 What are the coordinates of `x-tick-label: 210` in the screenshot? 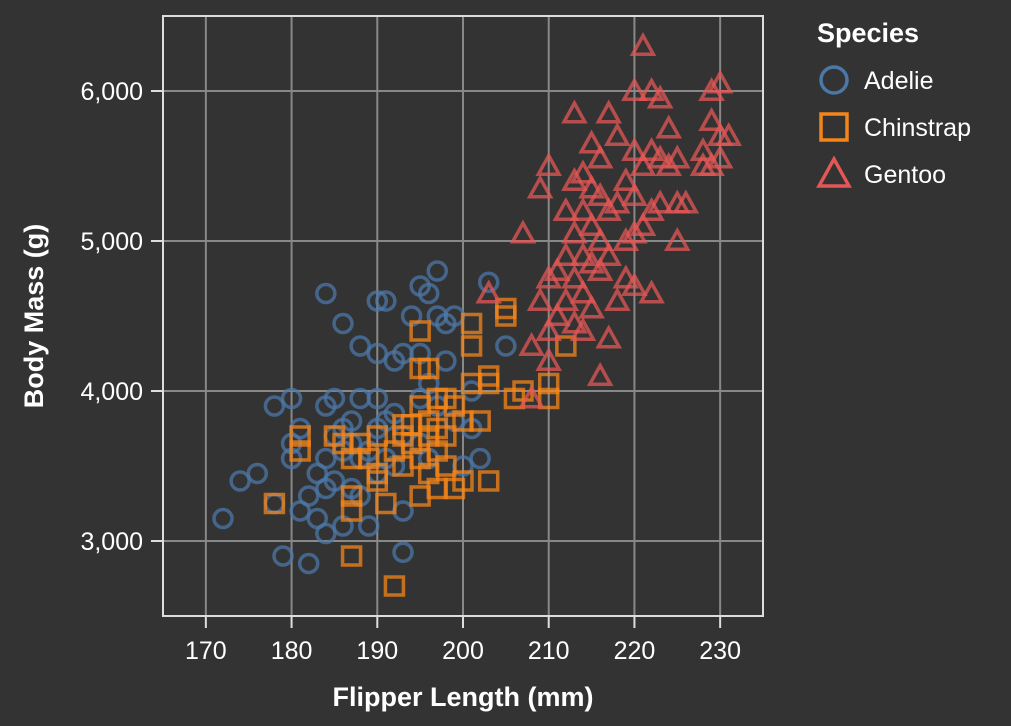 It's located at (549, 651).